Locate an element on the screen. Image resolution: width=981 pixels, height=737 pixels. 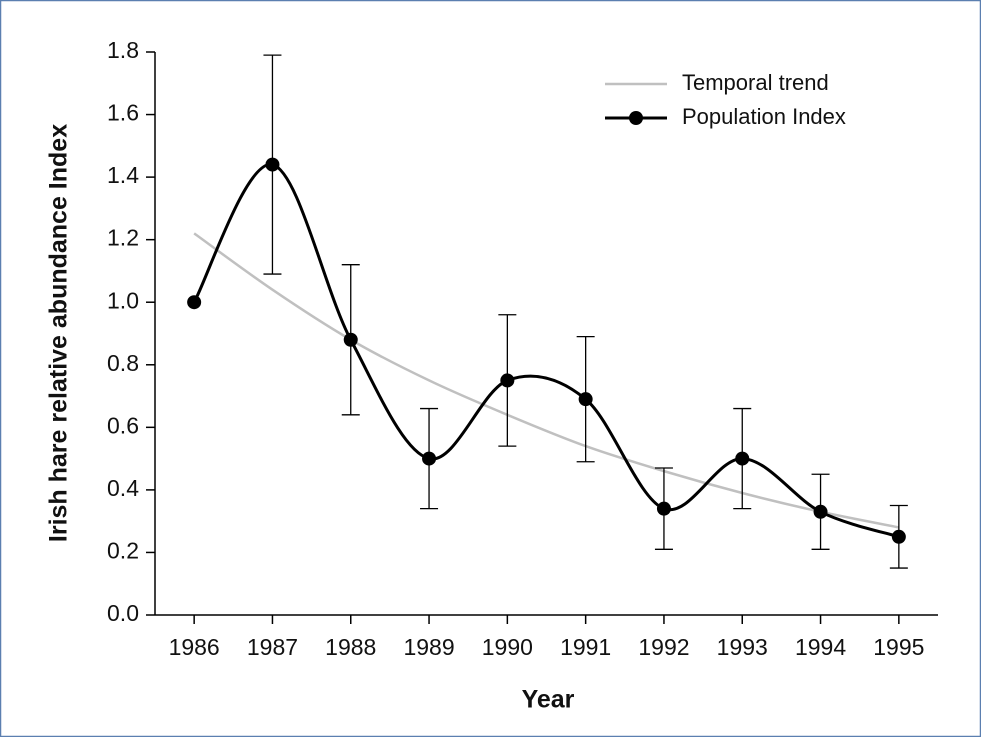
y-tick-label: 0.4 is located at coordinates (123, 488).